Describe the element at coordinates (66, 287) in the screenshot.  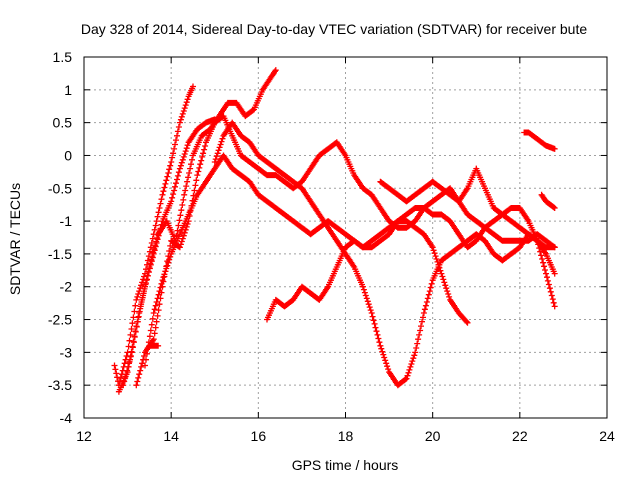
I see `y-tick-label: -2` at that location.